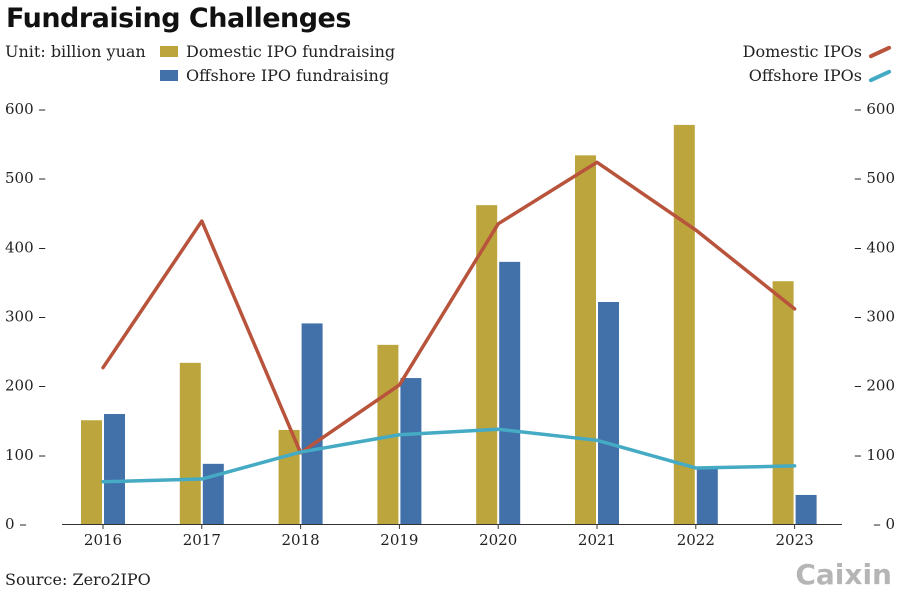 The width and height of the screenshot is (900, 599). I want to click on y-tick-label-right: – 500, so click(874, 178).